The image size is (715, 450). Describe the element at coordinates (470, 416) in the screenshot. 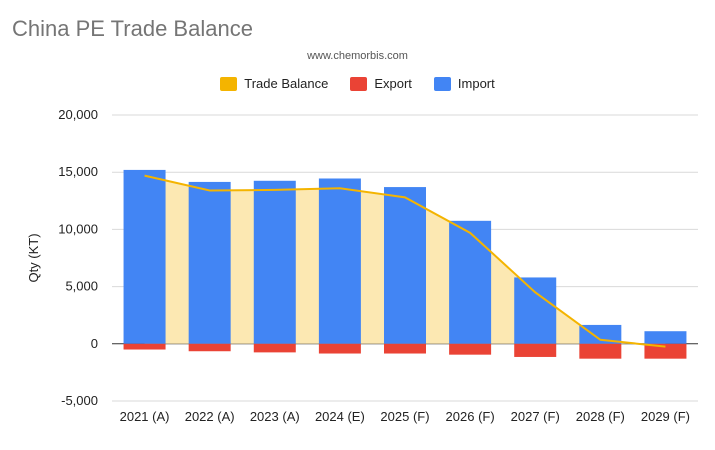

I see `x-tick-label: 2026 (F)` at that location.